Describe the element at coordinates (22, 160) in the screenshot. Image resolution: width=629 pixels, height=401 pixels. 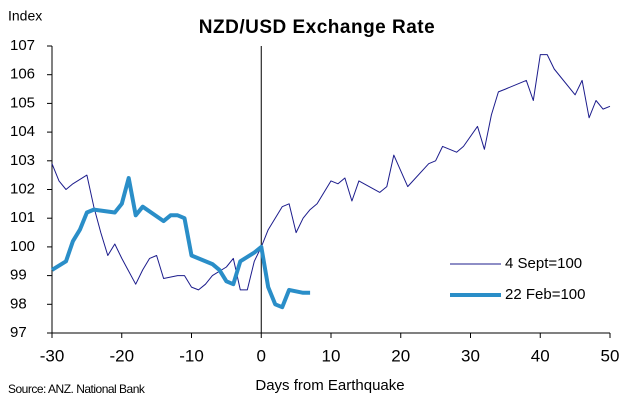
I see `y-tick-label: 103` at that location.